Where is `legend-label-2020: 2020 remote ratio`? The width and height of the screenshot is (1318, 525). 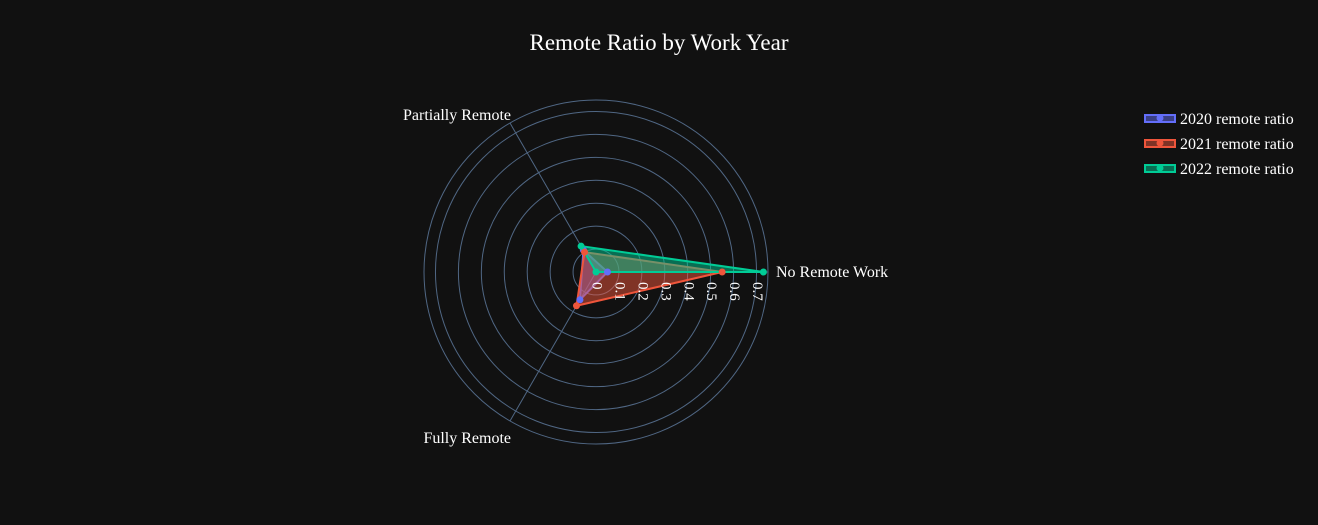
legend-label-2020: 2020 remote ratio is located at coordinates (1237, 119).